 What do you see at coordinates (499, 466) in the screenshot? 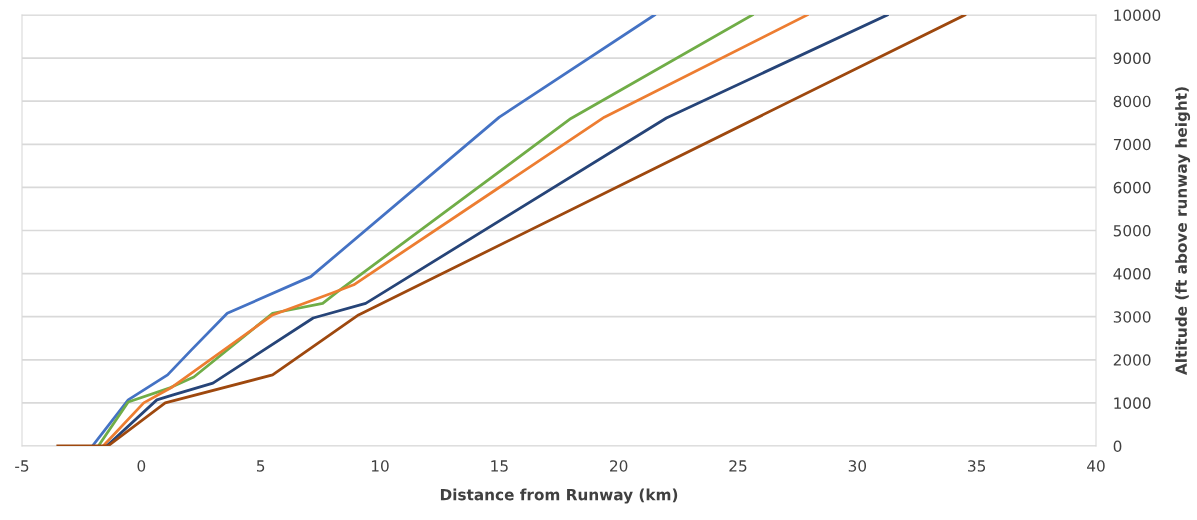
I see `x-tick-label: 15` at bounding box center [499, 466].